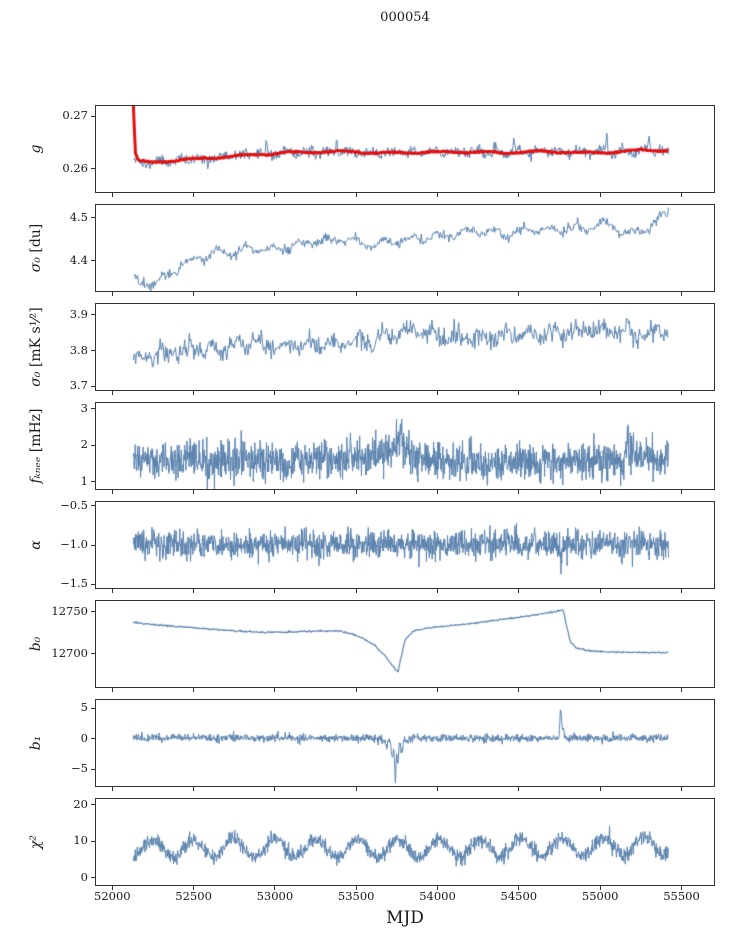 The height and width of the screenshot is (944, 729). I want to click on x-tick-label: 53500, so click(356, 896).